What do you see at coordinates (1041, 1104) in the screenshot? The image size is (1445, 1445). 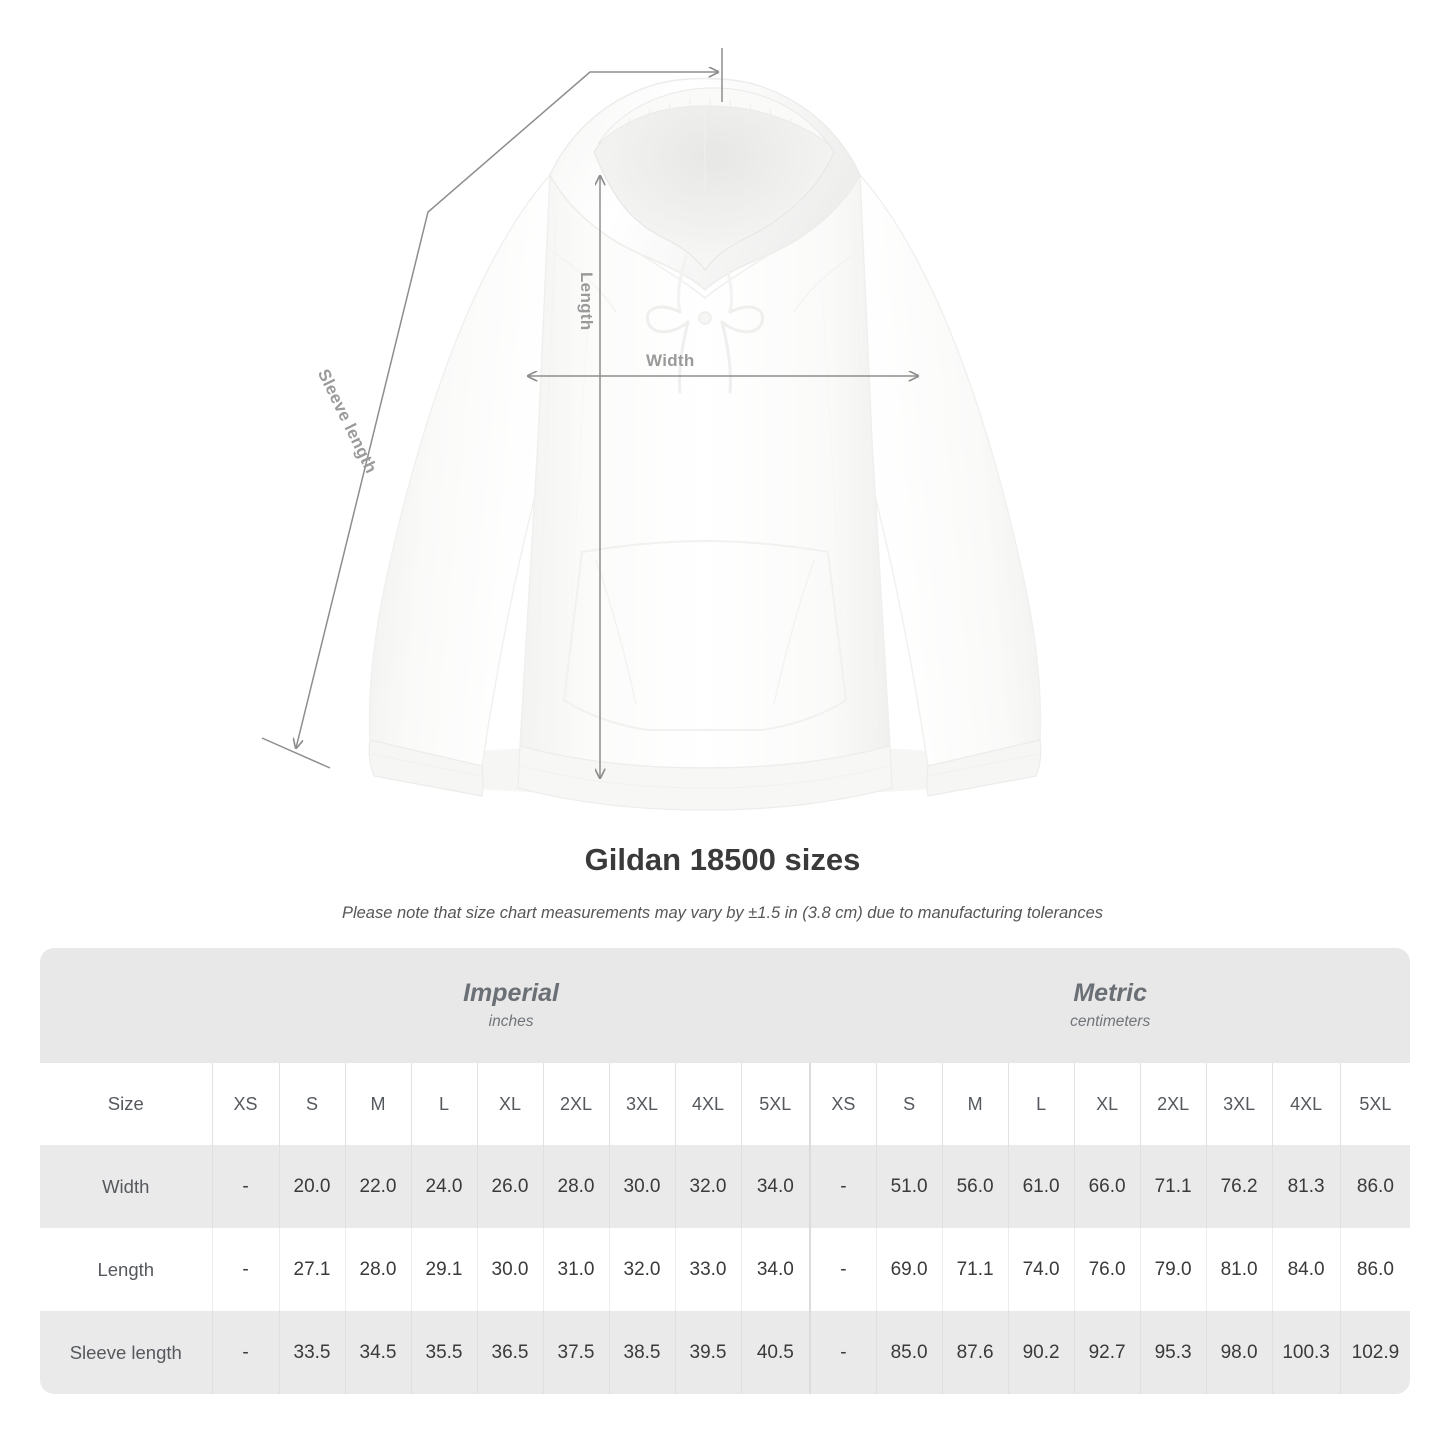 I see `header-size-met-3: L` at bounding box center [1041, 1104].